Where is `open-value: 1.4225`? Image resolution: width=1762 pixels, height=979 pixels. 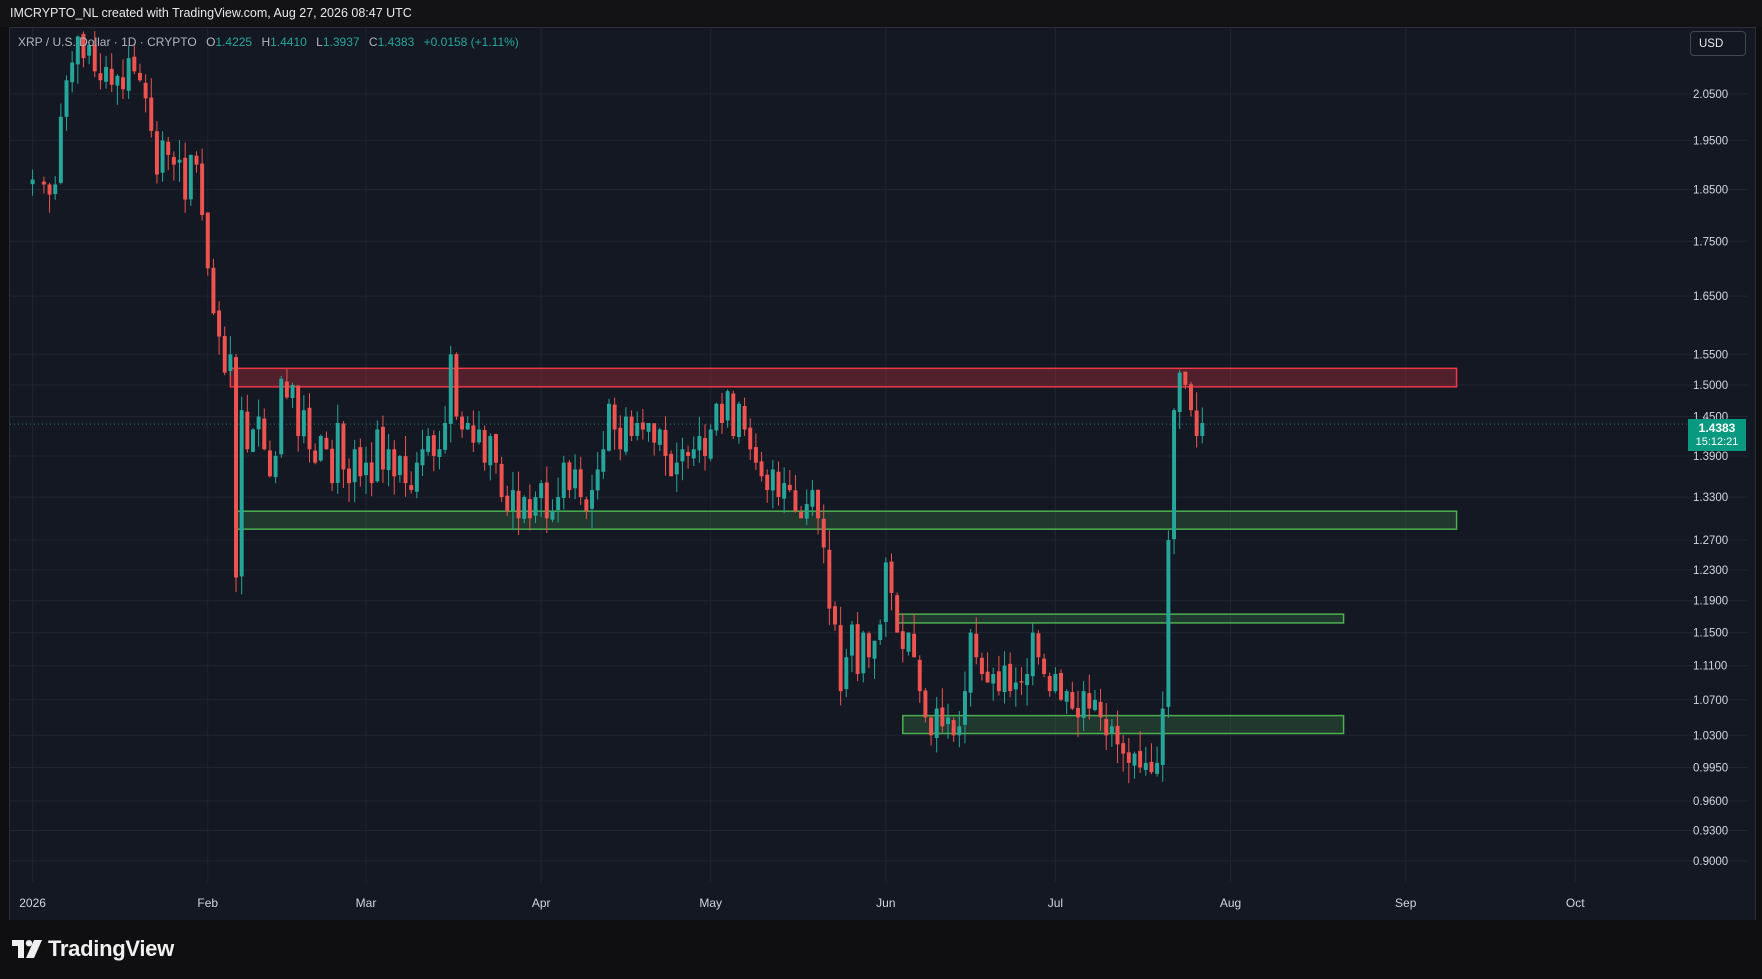
open-value: 1.4225 is located at coordinates (234, 42).